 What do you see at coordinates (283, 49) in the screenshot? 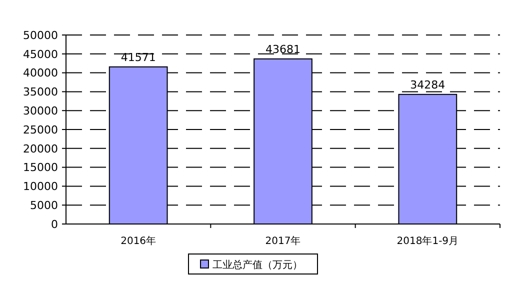
I see `data-label: 43681` at bounding box center [283, 49].